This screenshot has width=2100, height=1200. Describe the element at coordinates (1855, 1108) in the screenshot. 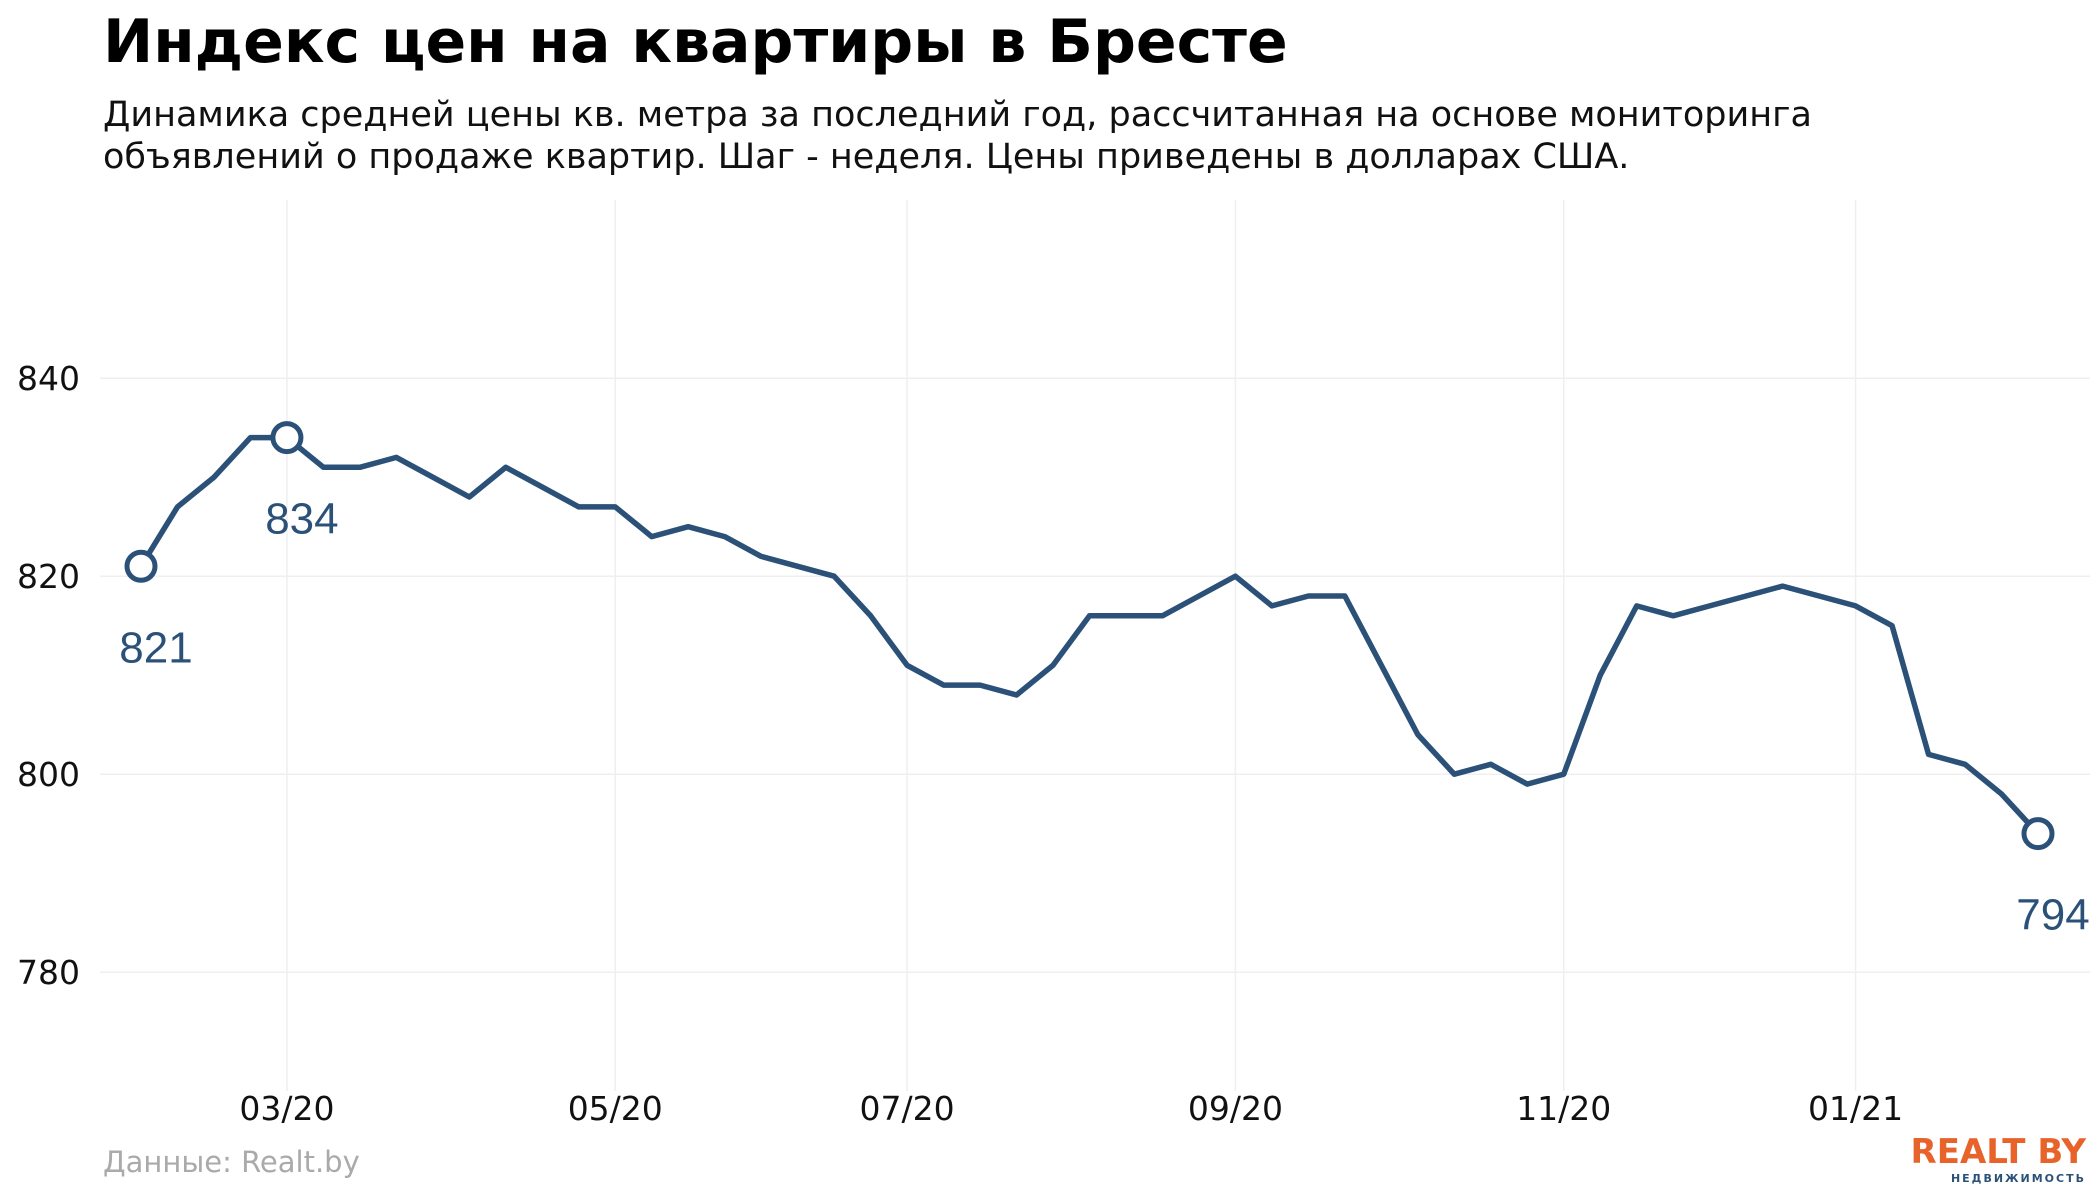

I see `x-tick-label: 01/21` at that location.